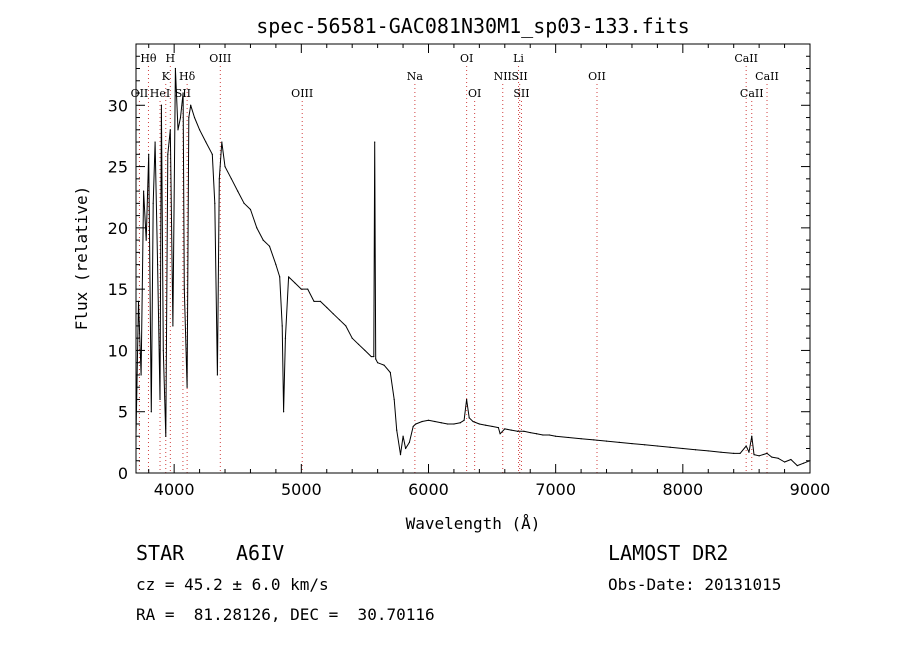 Image resolution: width=900 pixels, height=650 pixels. I want to click on y-tick-label: 5, so click(123, 412).